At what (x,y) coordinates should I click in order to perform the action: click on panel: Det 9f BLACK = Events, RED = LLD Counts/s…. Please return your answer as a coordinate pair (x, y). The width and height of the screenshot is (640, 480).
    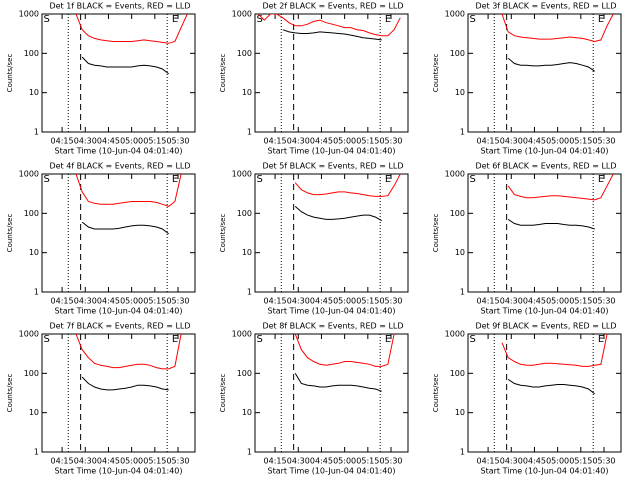
    Looking at the image, I should click on (527, 399).